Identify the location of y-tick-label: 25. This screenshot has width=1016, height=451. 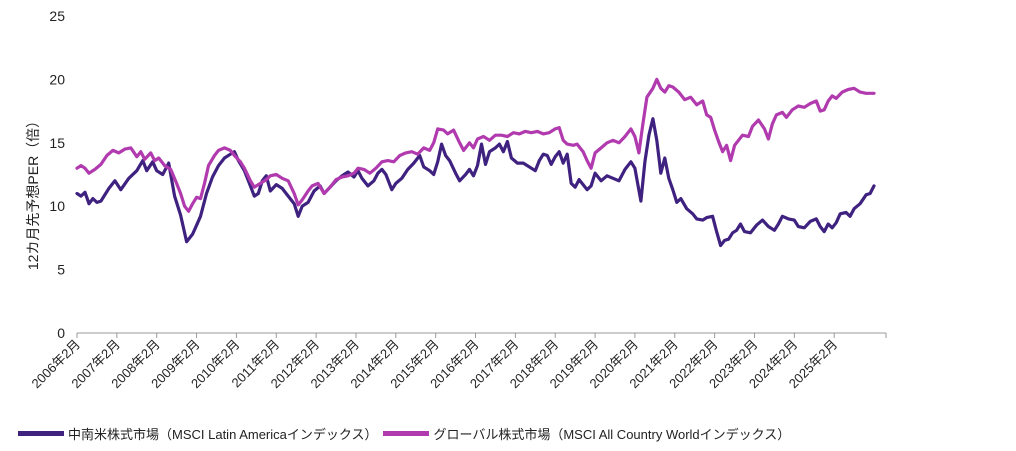
(57, 16).